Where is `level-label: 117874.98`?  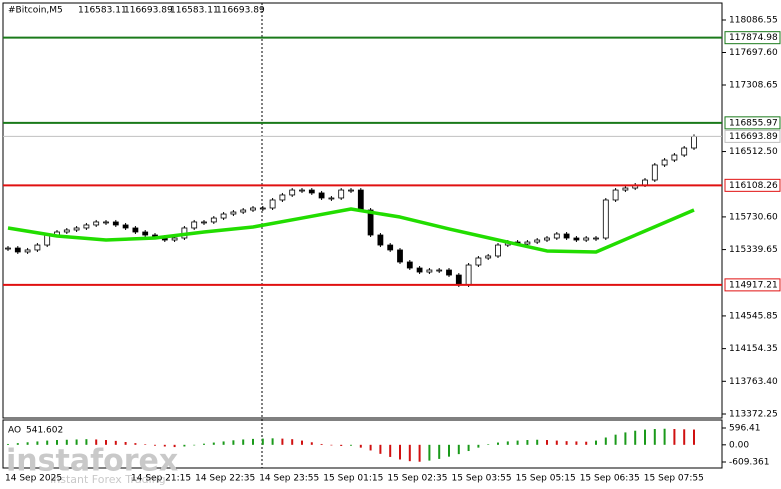
level-label: 117874.98 is located at coordinates (753, 38).